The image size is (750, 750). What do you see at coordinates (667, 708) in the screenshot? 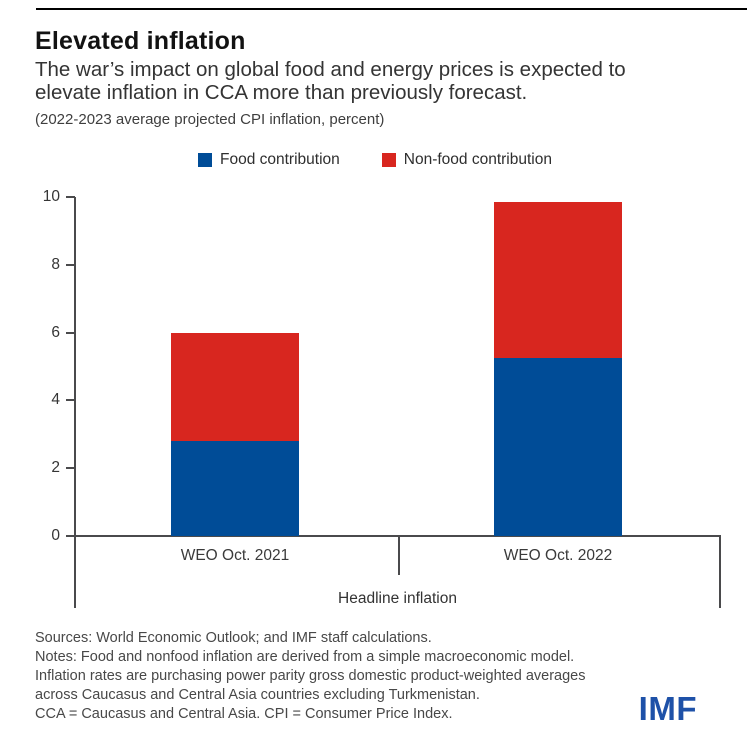
I see `imf-logo: IMF` at bounding box center [667, 708].